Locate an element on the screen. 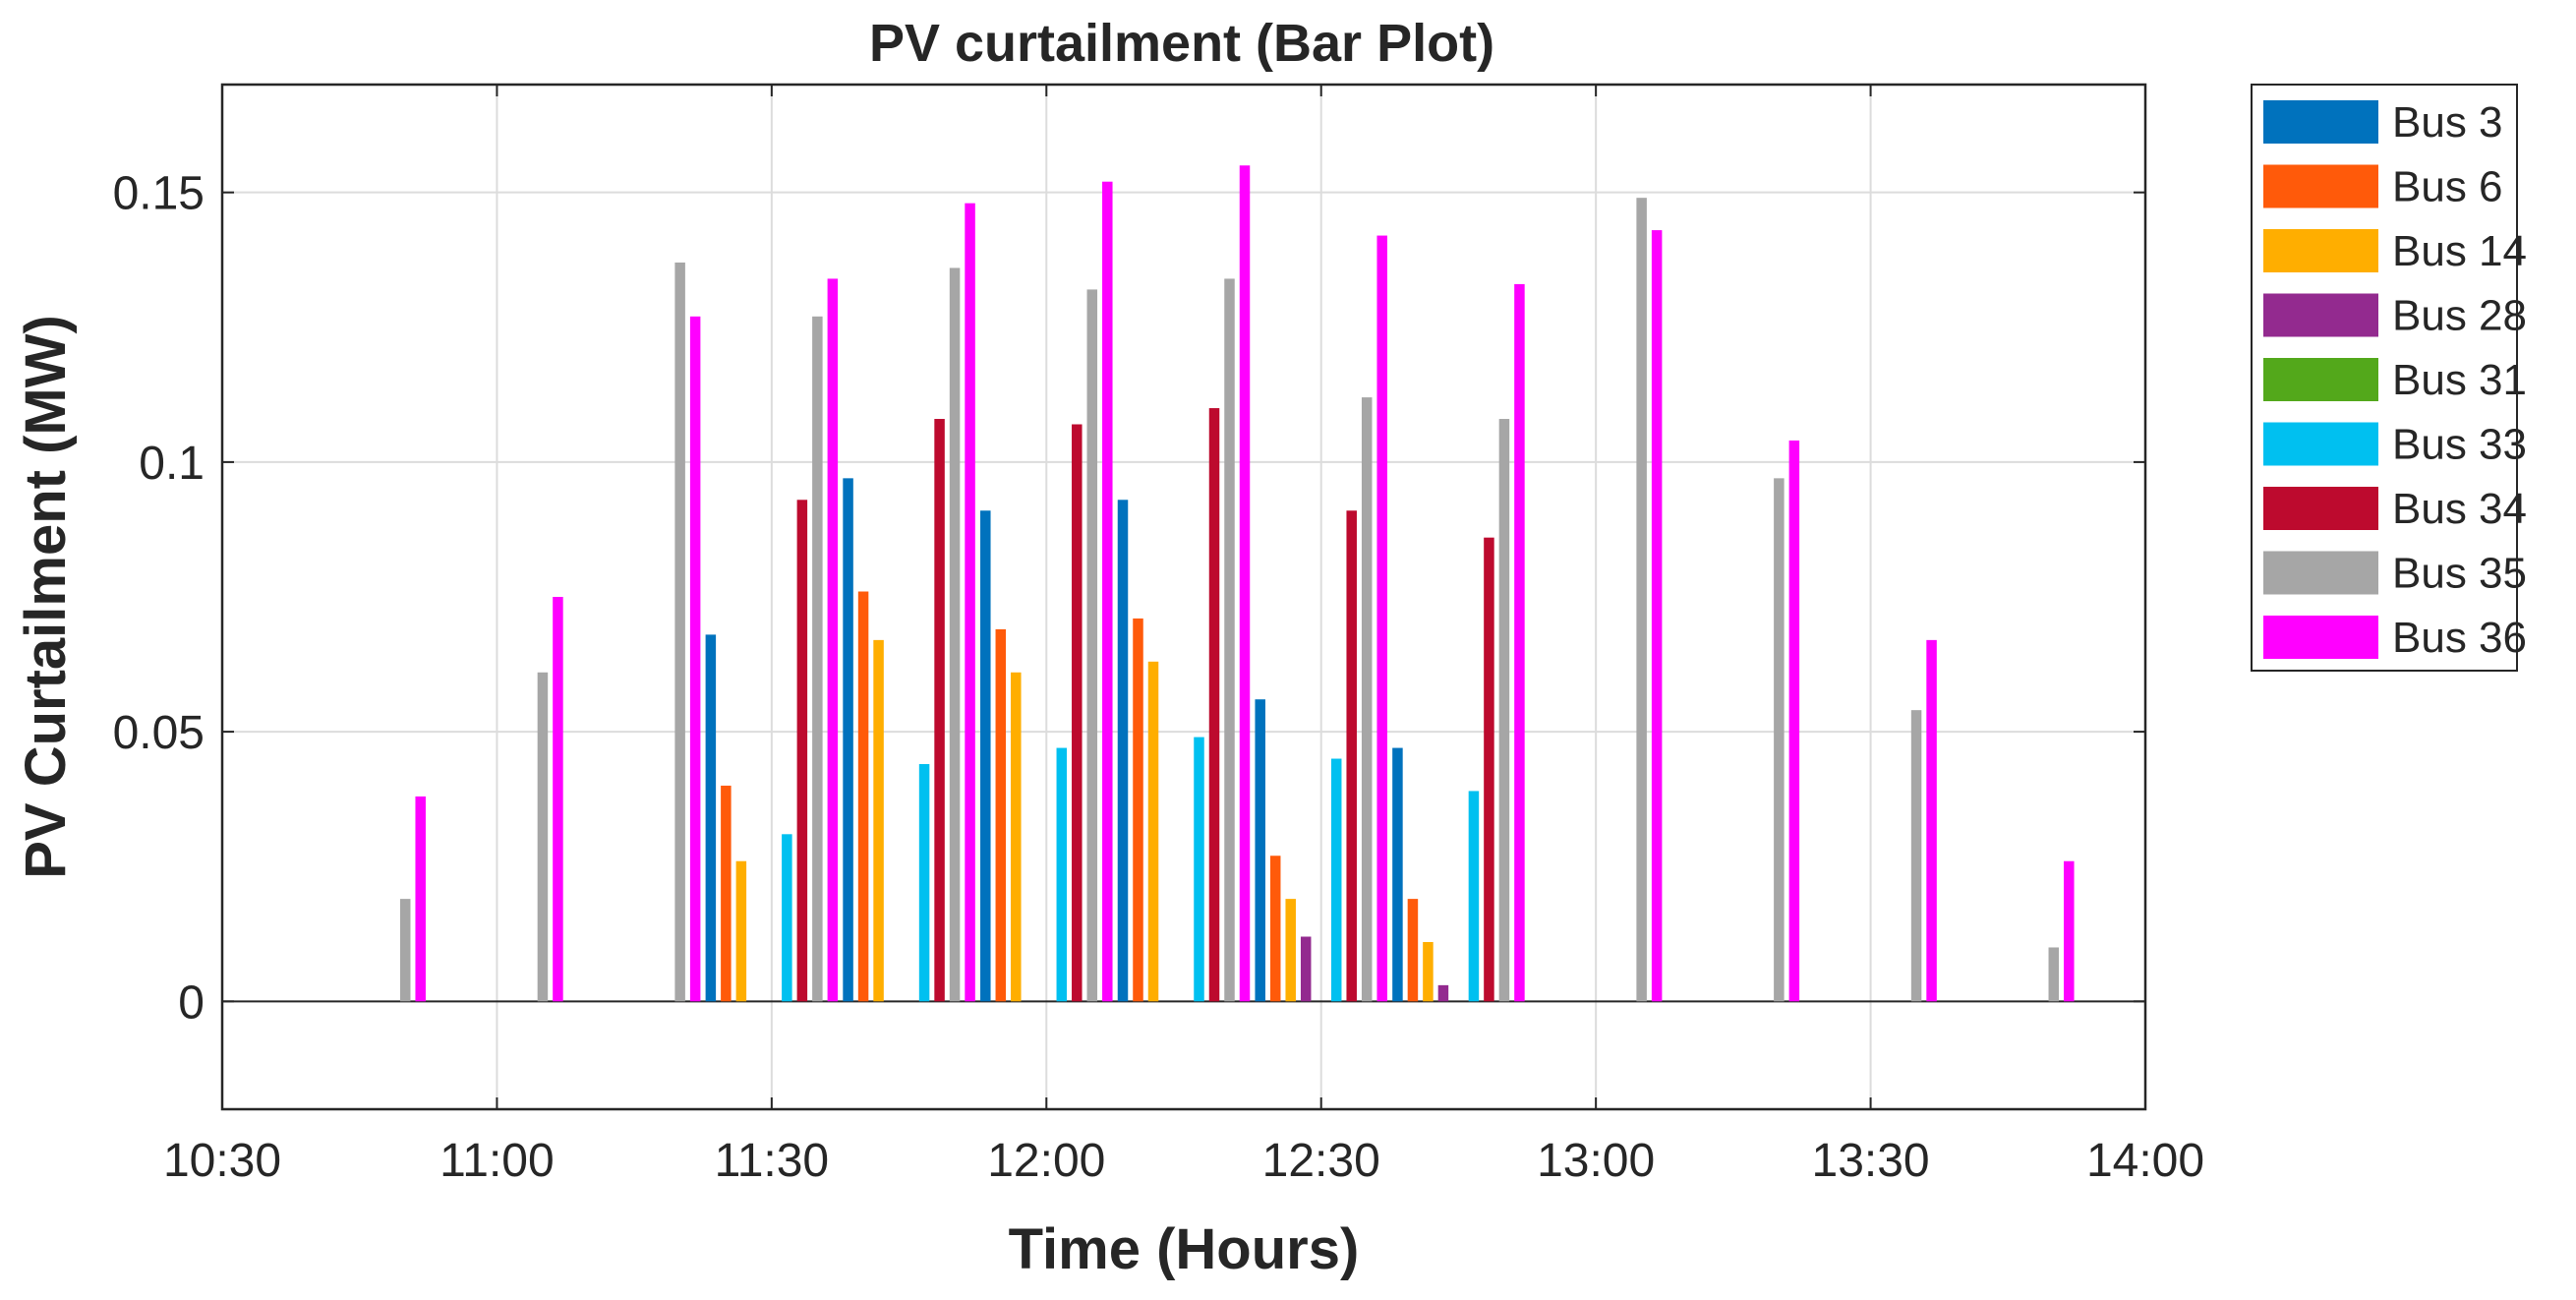 This screenshot has height=1300, width=2576. x-tick-label: 11:30 is located at coordinates (772, 1161).